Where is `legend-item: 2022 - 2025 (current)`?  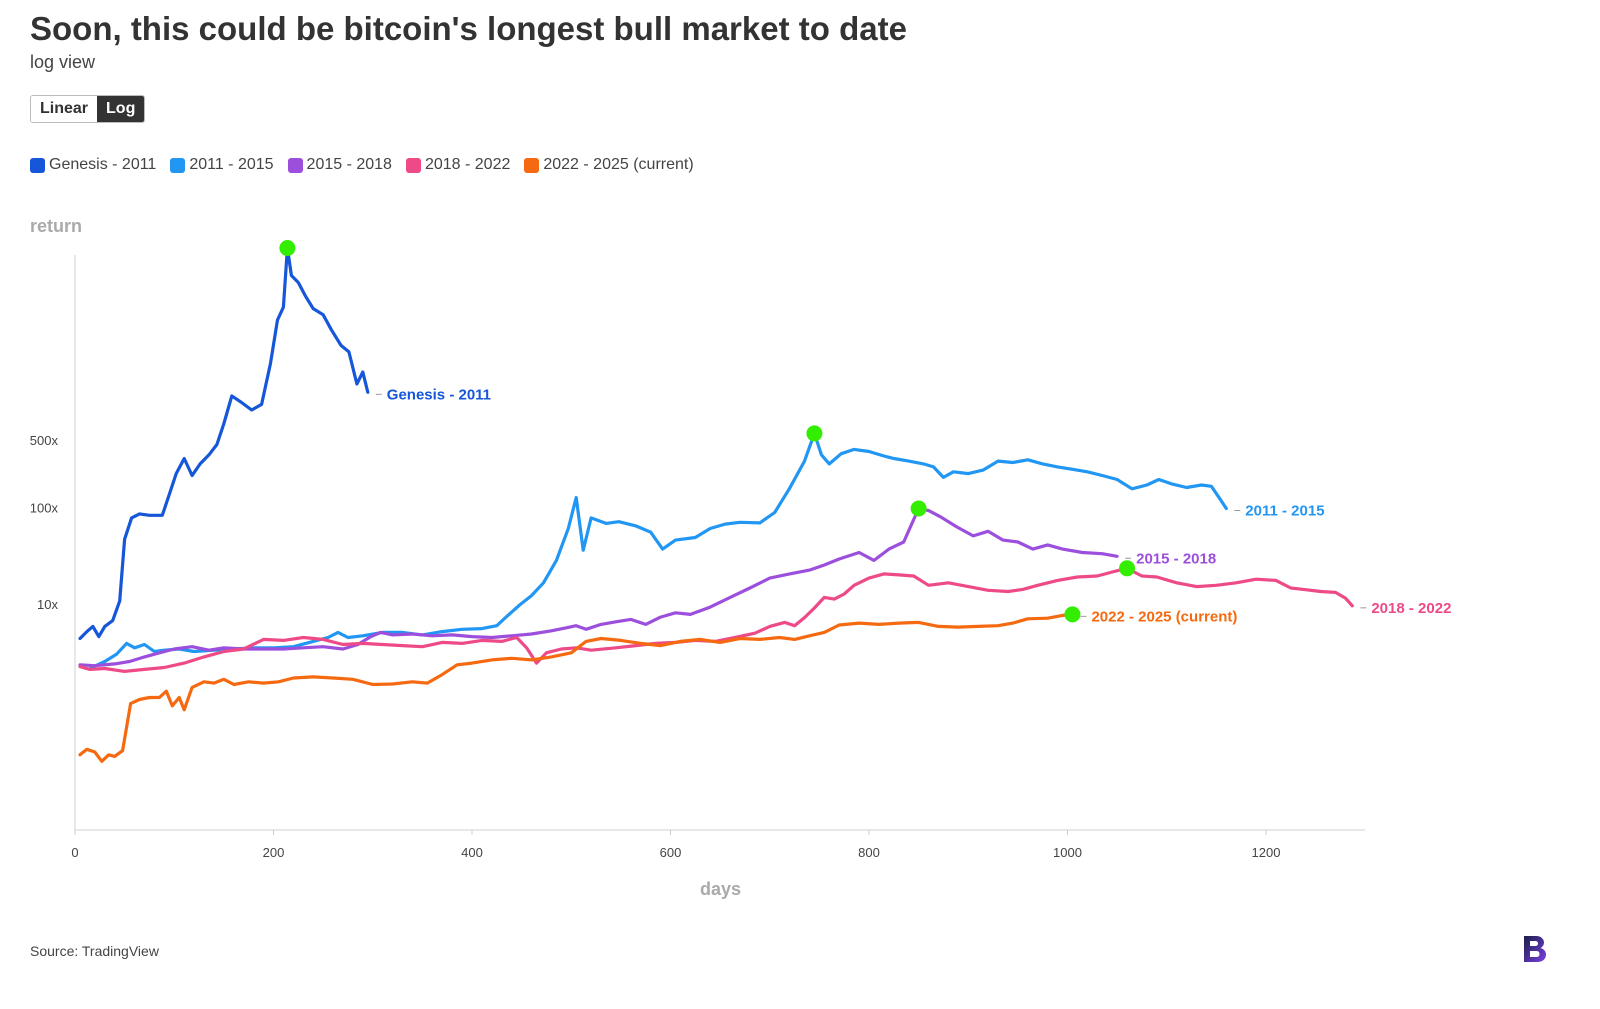
legend-item: 2022 - 2025 (current) is located at coordinates (609, 165).